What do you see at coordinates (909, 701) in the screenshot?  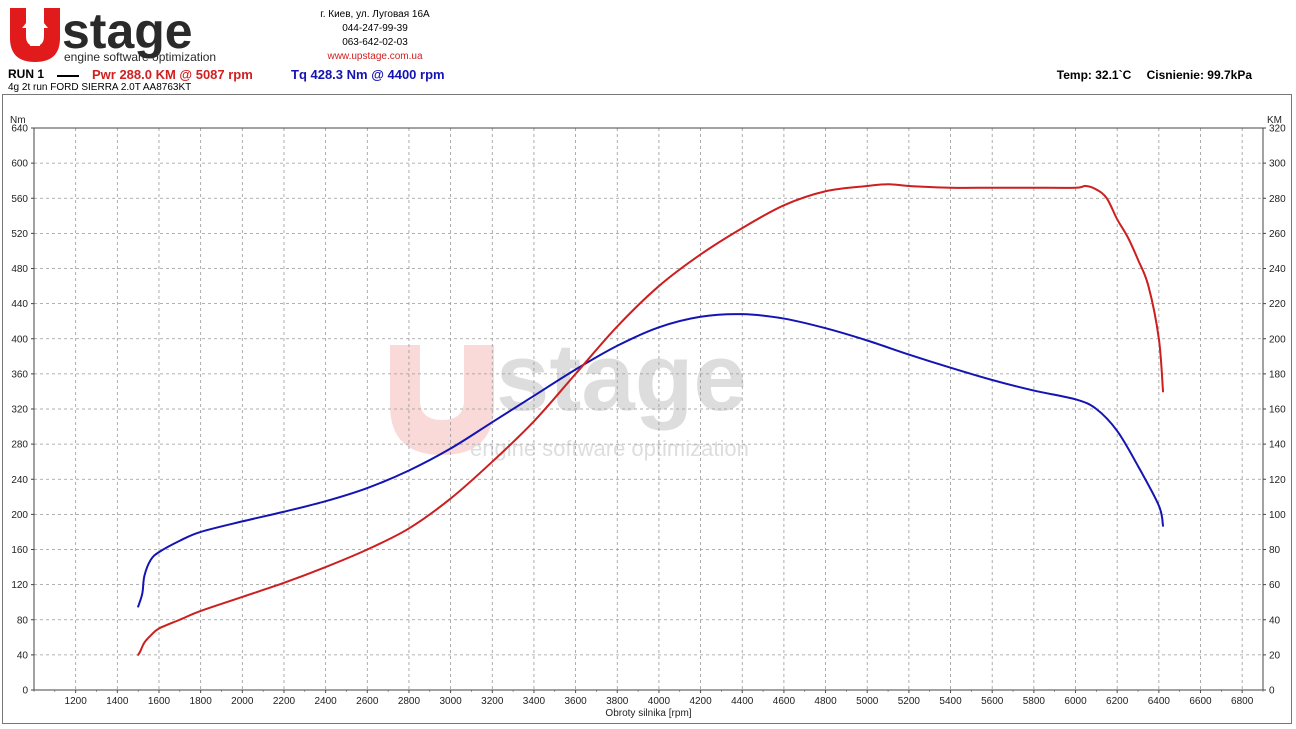 I see `x-tick-label: 5200` at bounding box center [909, 701].